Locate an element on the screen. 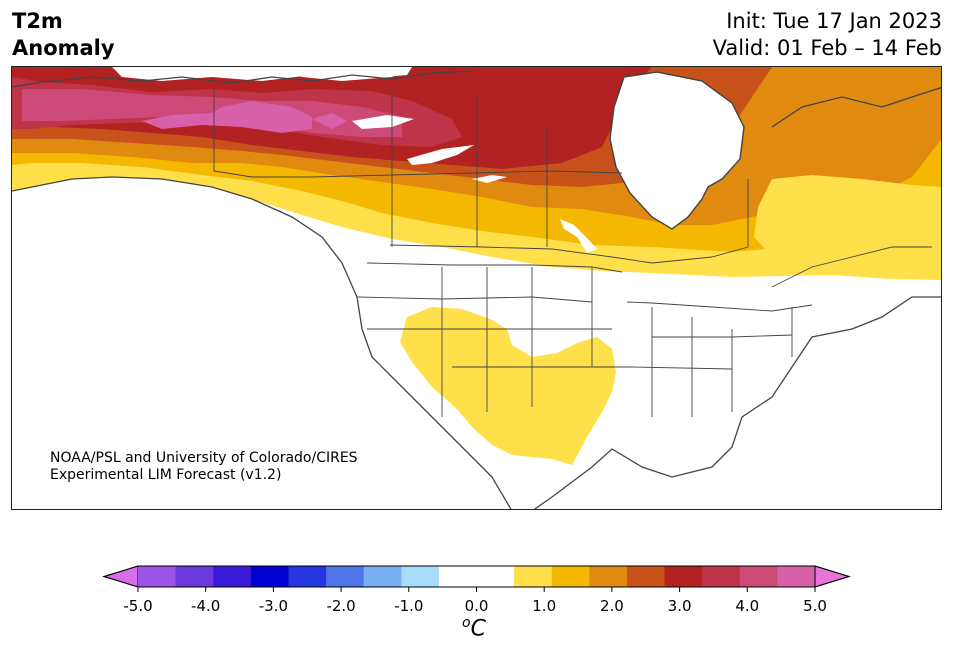 The image size is (953, 656). colorbar-extend-low is located at coordinates (120, 576).